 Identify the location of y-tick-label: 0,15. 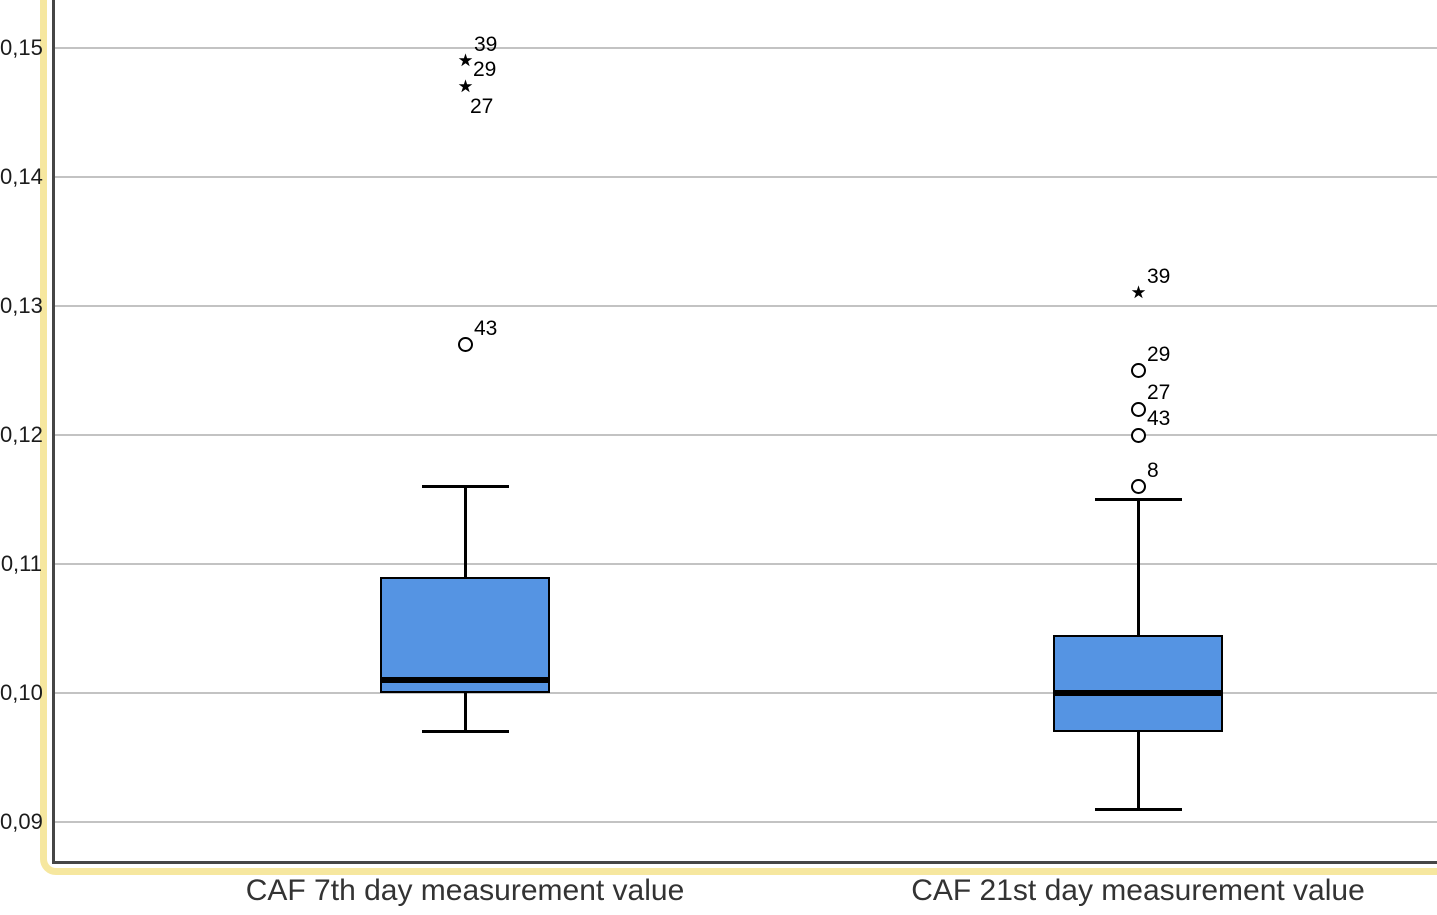
(21, 47).